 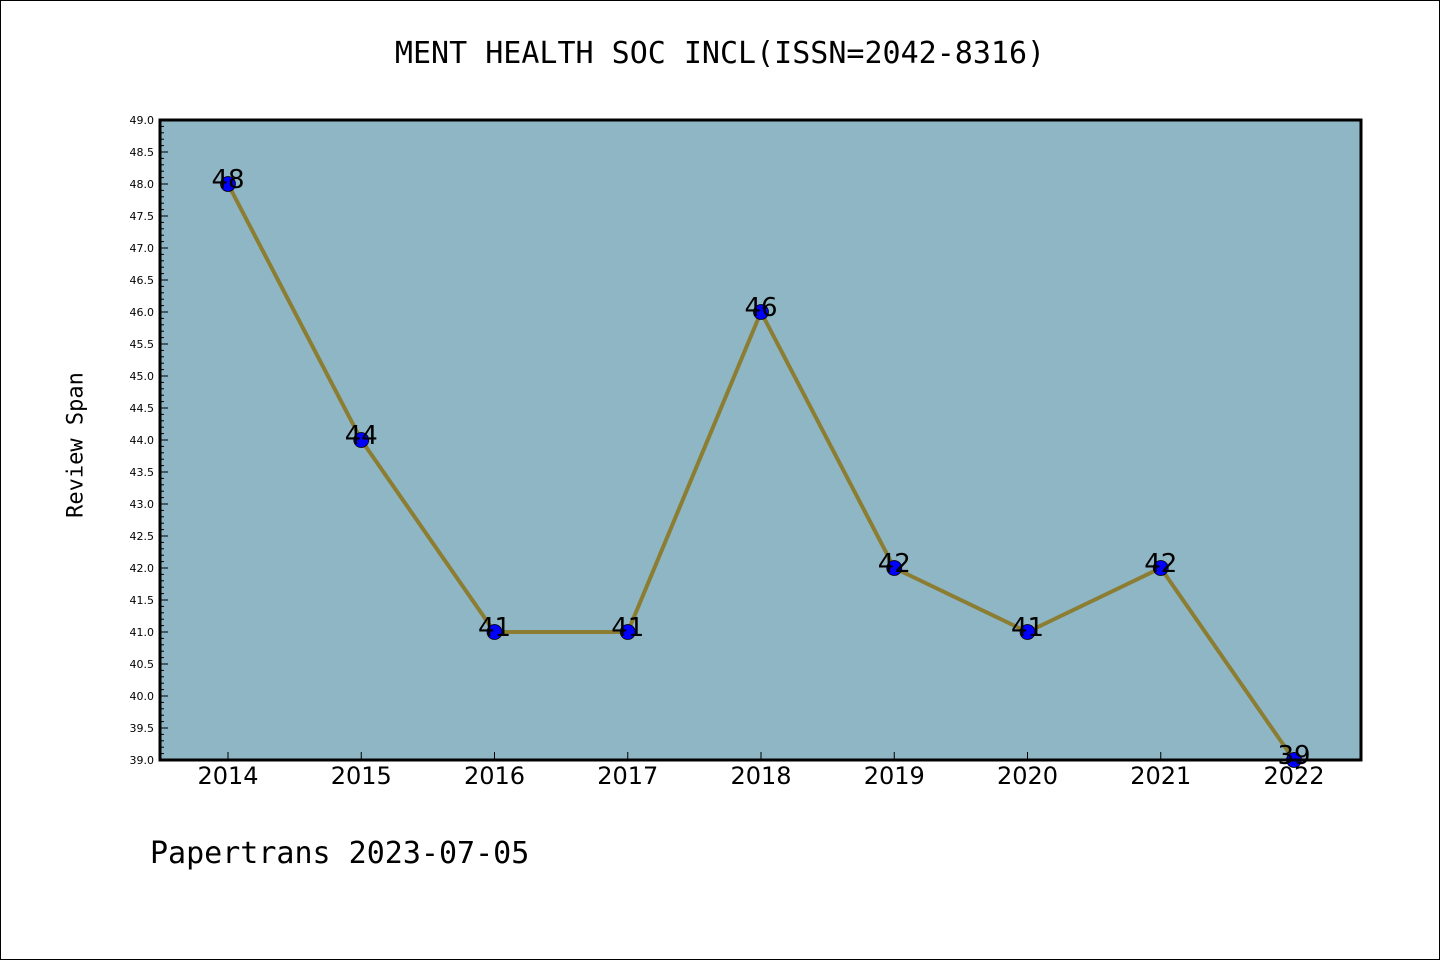 I want to click on data-label: 48, so click(x=227, y=180).